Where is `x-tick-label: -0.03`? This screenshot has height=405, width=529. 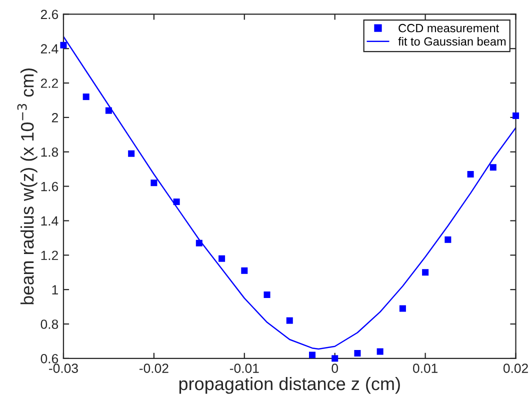
x-tick-label: -0.03 is located at coordinates (63, 368).